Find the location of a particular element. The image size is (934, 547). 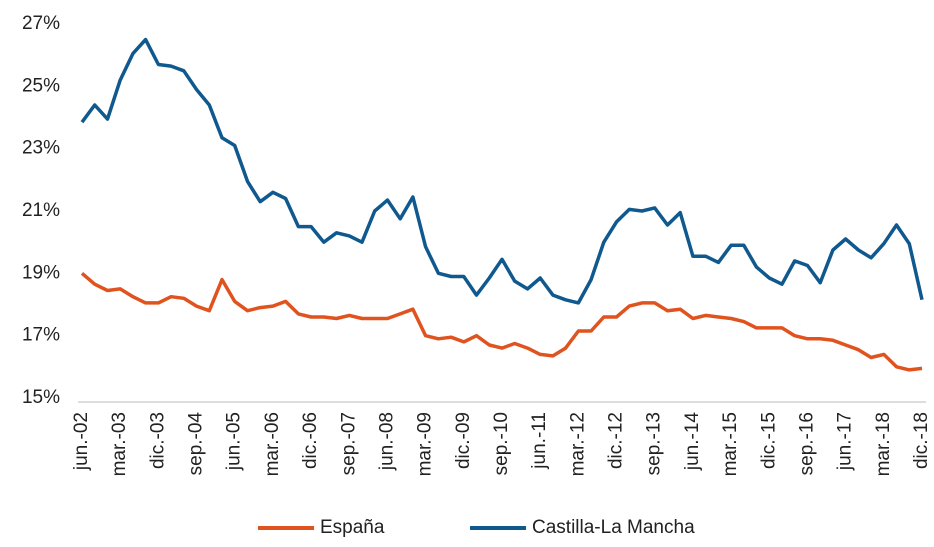

x-tick-label: dic.-06 is located at coordinates (310, 440).